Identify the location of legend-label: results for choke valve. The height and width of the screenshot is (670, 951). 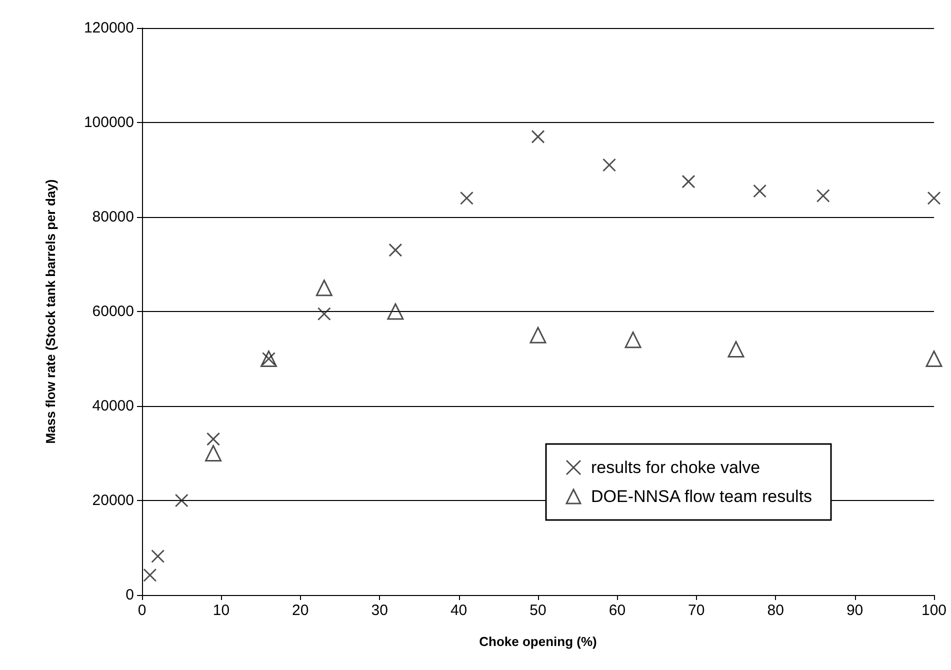
(675, 467).